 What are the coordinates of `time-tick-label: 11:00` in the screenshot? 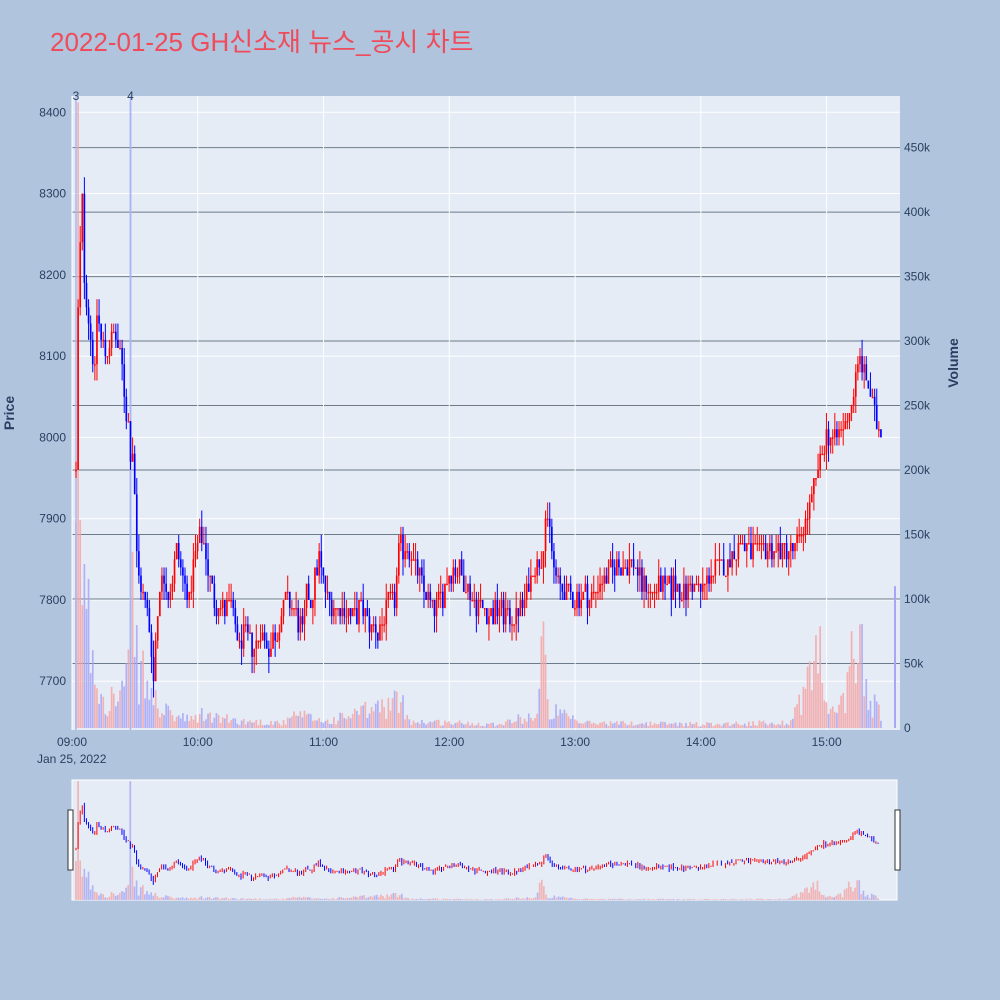 It's located at (323, 742).